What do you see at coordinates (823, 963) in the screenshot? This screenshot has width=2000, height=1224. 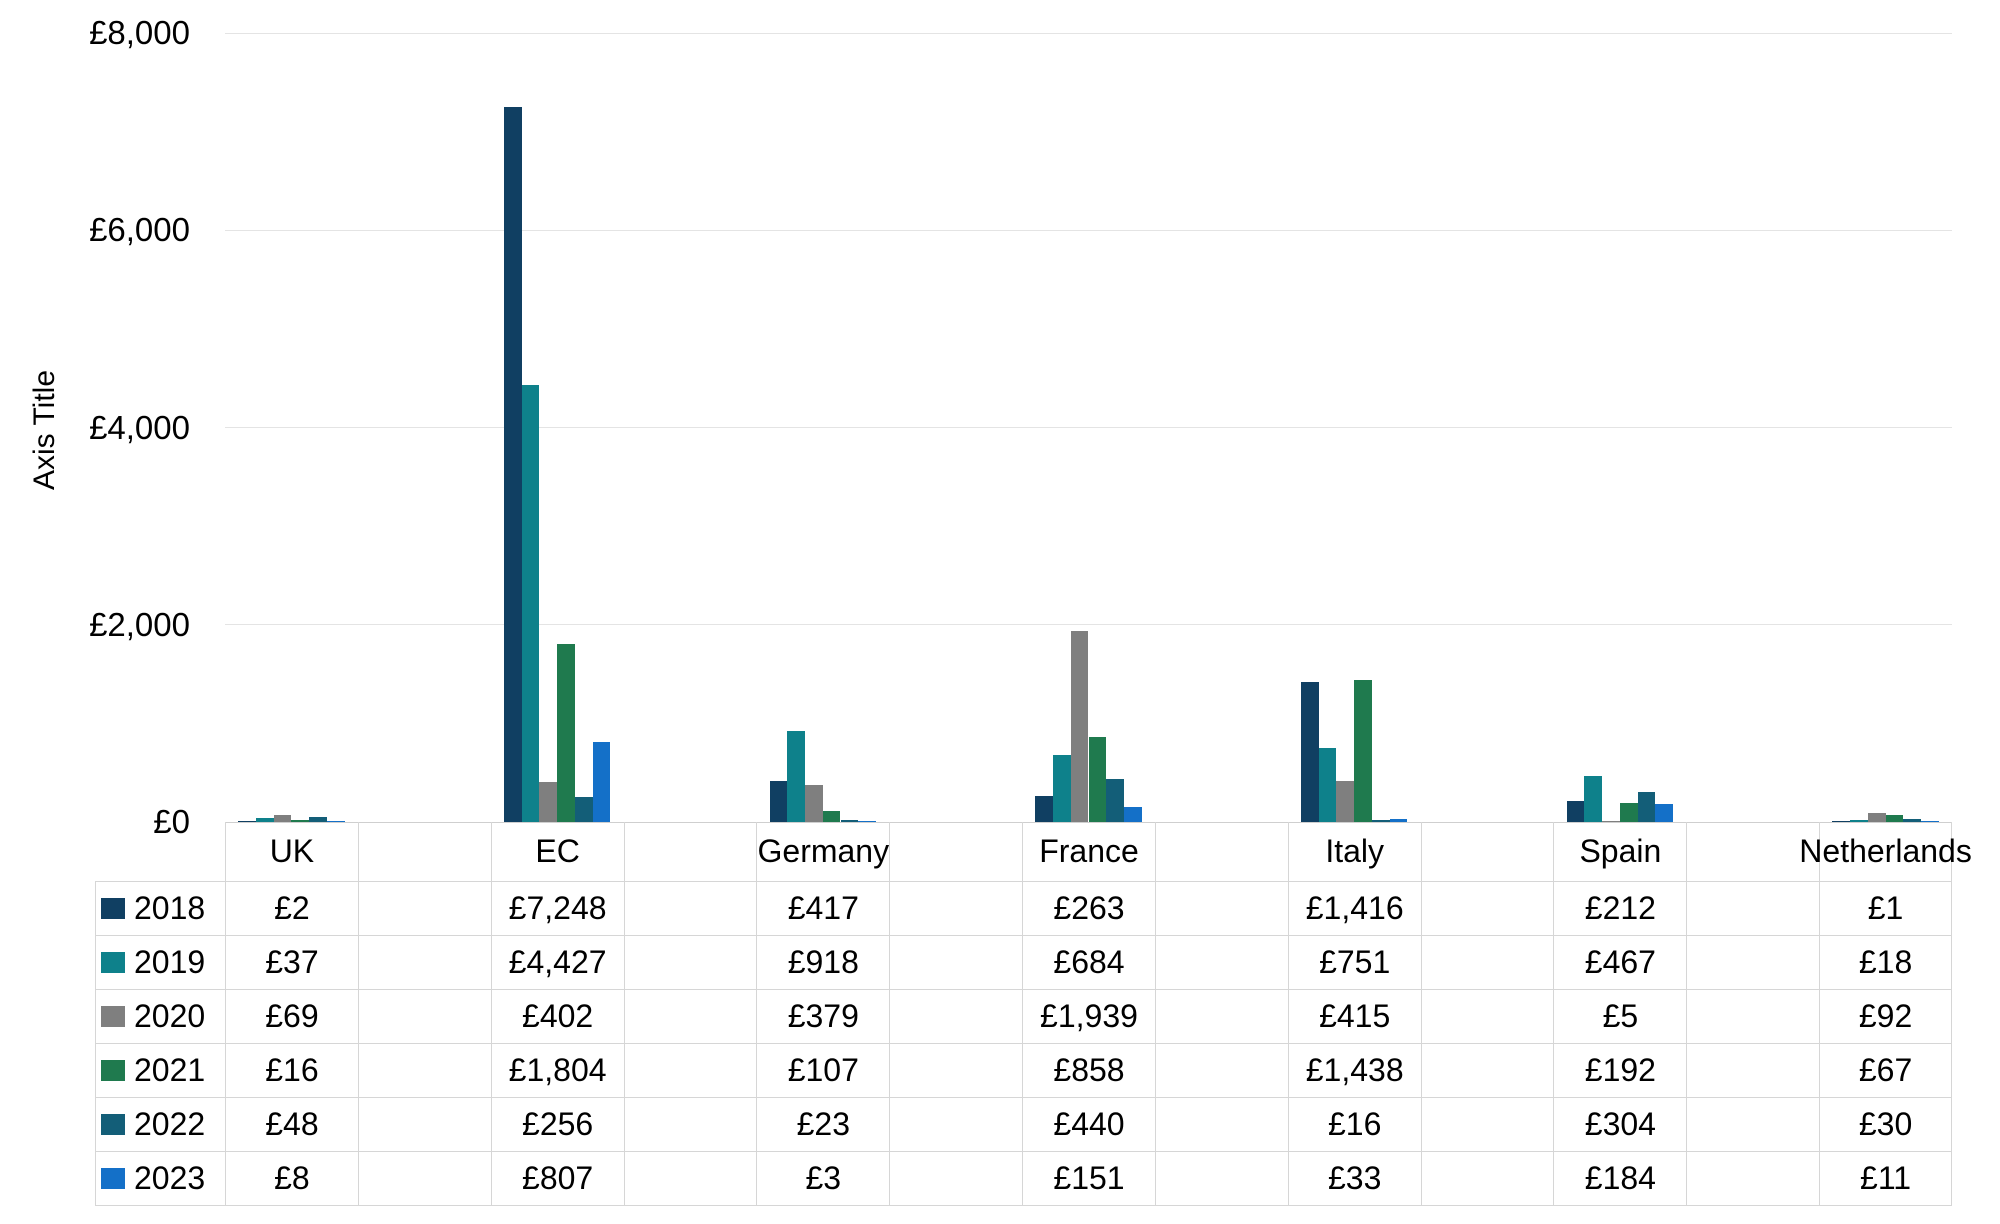 I see `table-value-cell: £918` at bounding box center [823, 963].